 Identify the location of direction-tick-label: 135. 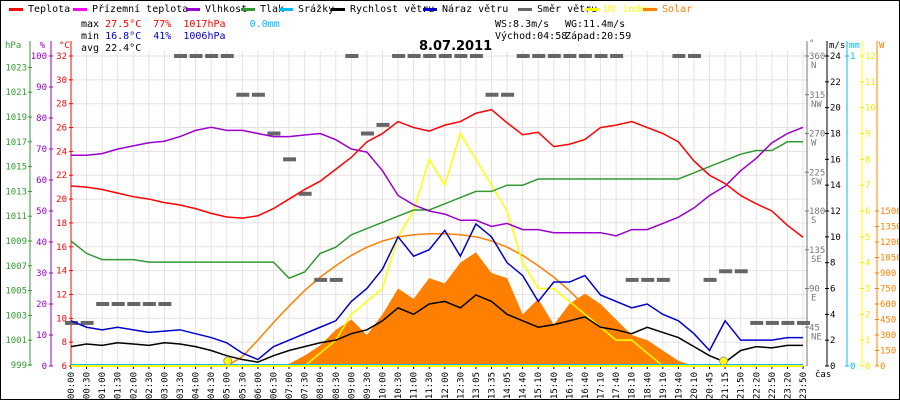
(817, 251).